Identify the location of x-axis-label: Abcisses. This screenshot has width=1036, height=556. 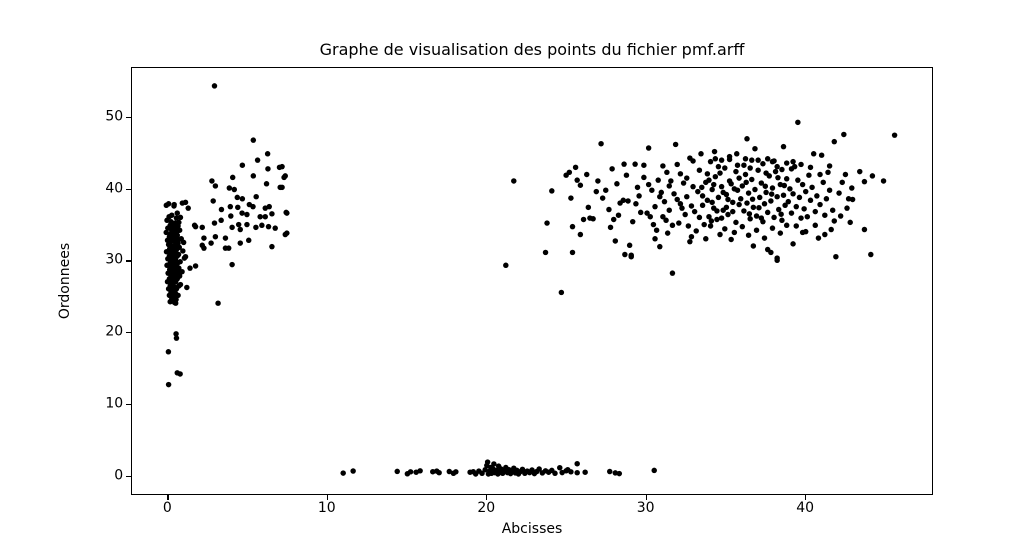
(532, 529).